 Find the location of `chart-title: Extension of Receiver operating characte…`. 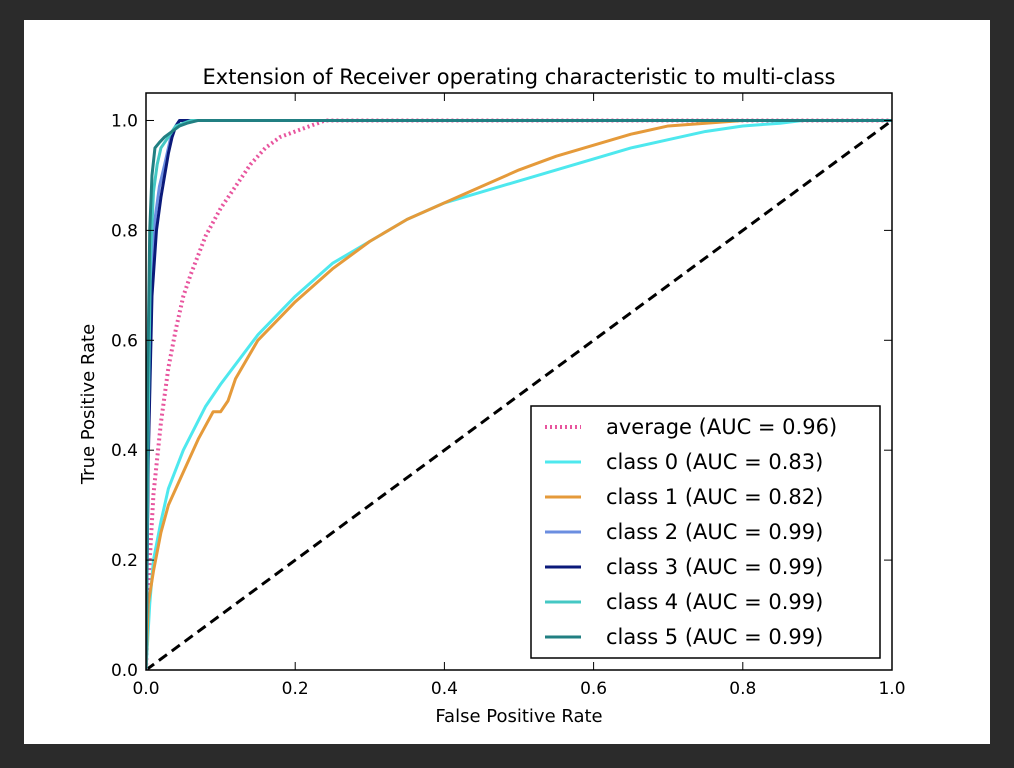

chart-title: Extension of Receiver operating characte… is located at coordinates (519, 77).